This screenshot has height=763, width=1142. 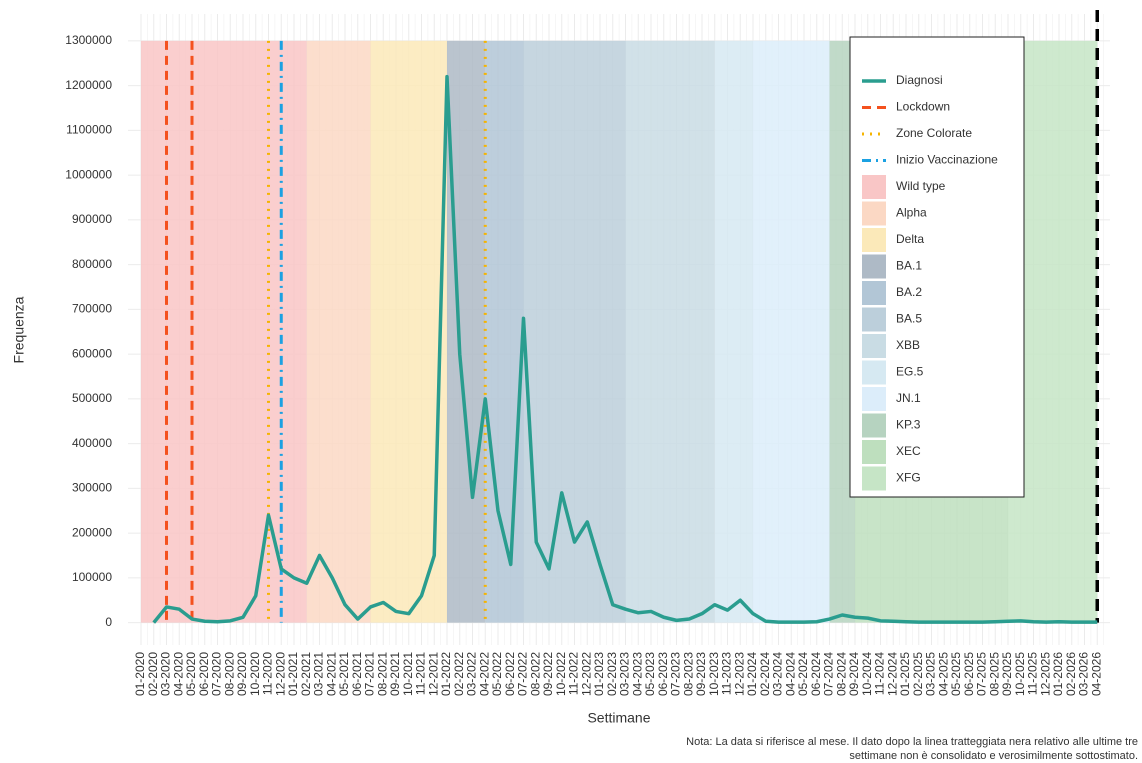 I want to click on x-tick-label: 12-2021, so click(x=433, y=674).